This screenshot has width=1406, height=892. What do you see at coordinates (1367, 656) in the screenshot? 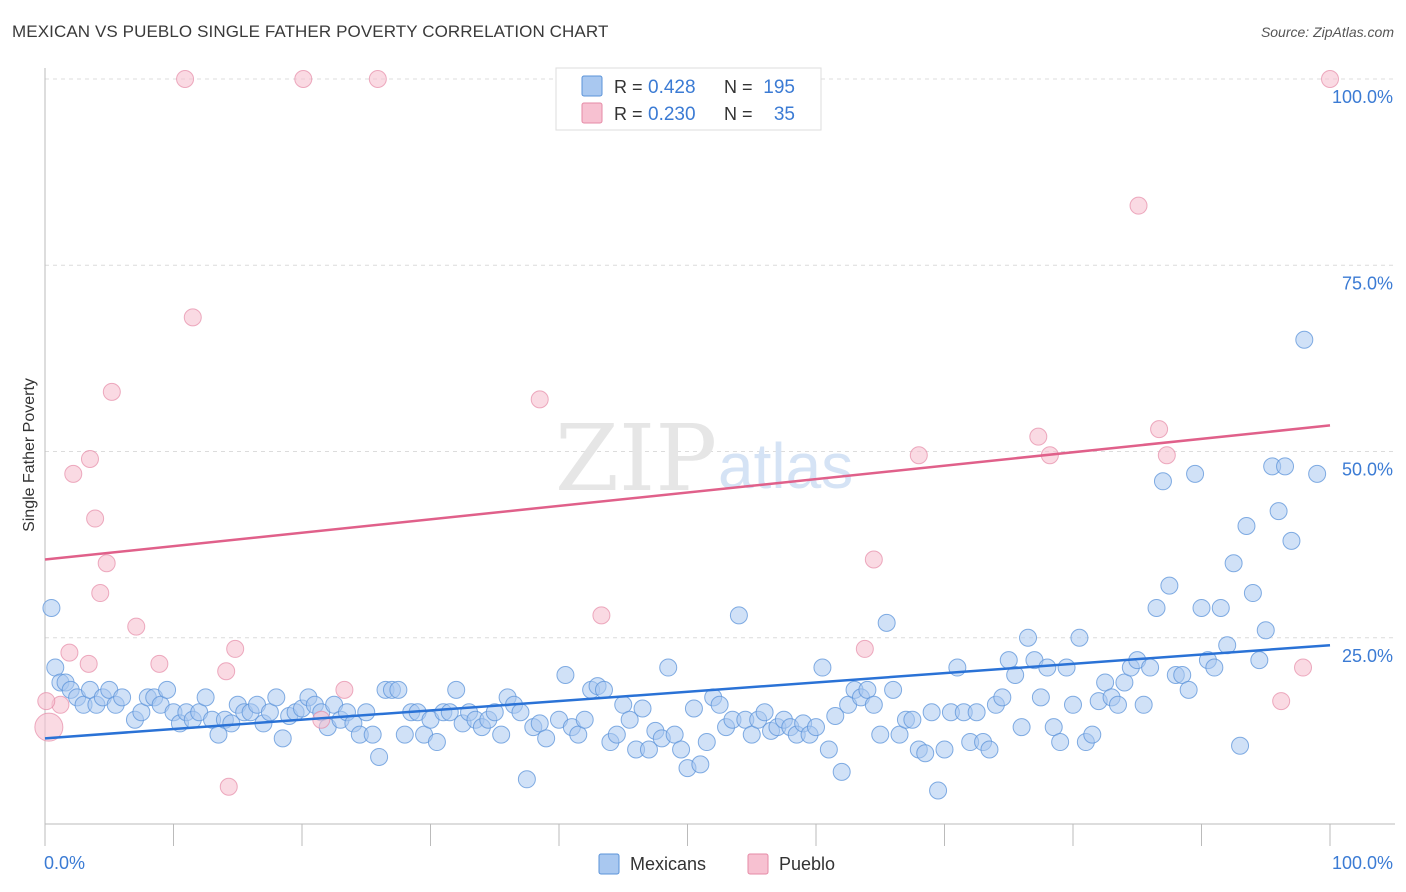
I see `y-tick-label-25: 25.0%` at bounding box center [1367, 656].